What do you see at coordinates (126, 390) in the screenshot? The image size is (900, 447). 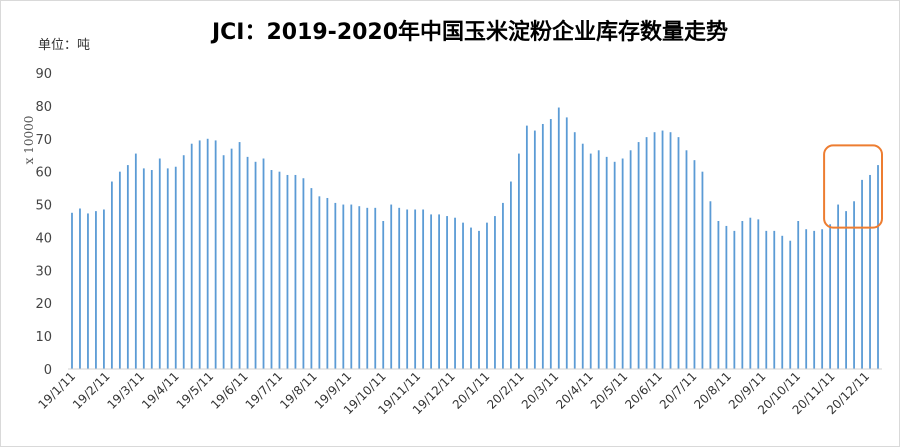 I see `x-tick-label: 19/3/11` at bounding box center [126, 390].